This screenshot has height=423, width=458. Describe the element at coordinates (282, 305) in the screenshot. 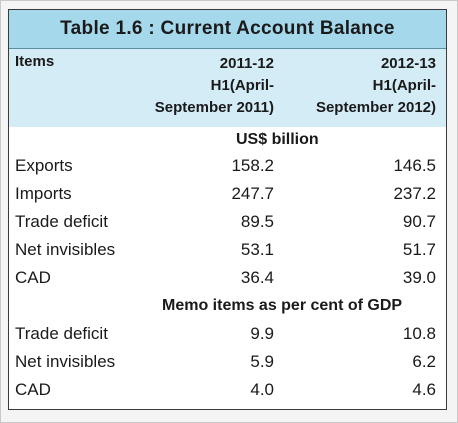

I see `section-label-memo-items: Memo items as per cent of GDP` at that location.